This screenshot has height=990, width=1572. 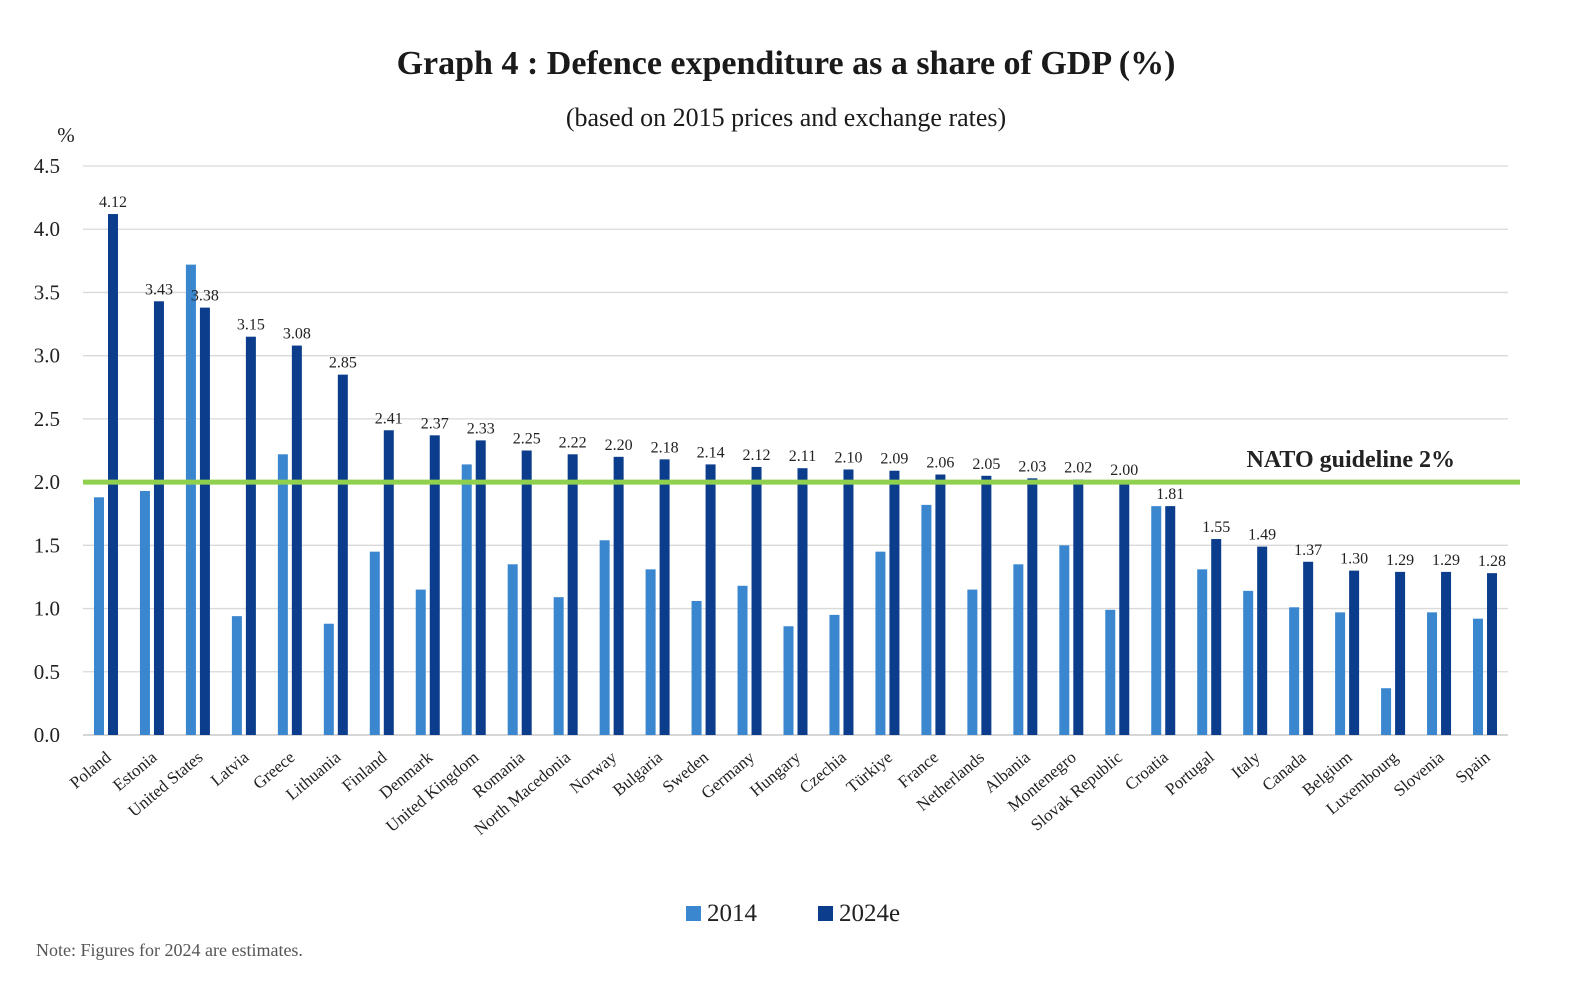 I want to click on data-label: 1.30, so click(x=1354, y=559).